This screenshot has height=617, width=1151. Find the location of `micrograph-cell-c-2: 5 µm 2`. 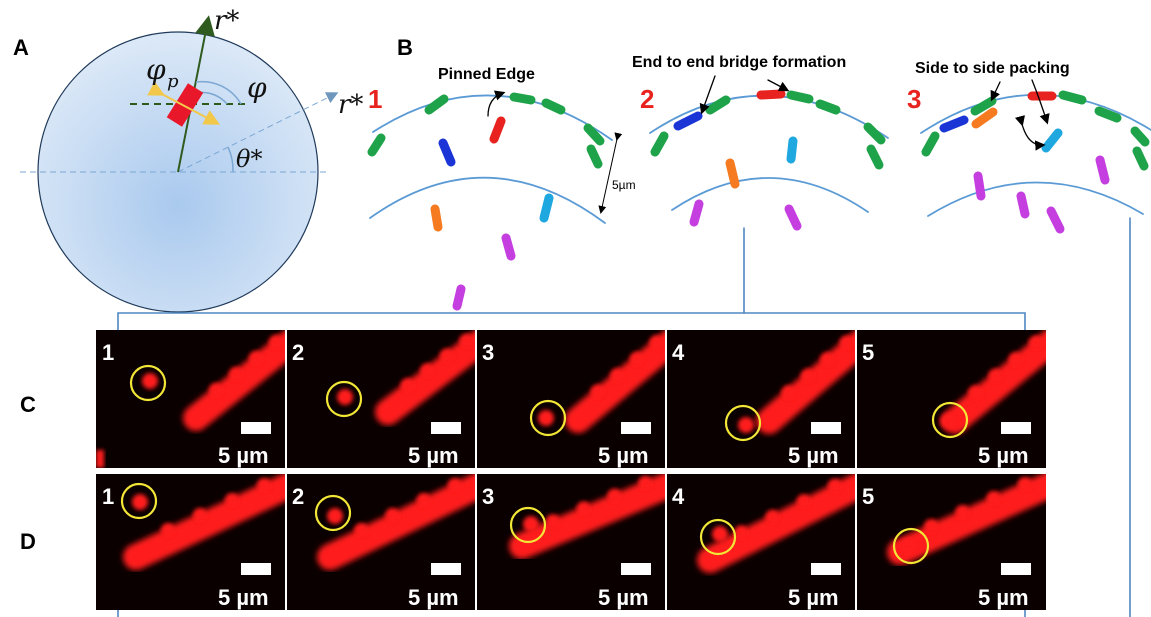

micrograph-cell-c-2: 5 µm 2 is located at coordinates (380, 399).